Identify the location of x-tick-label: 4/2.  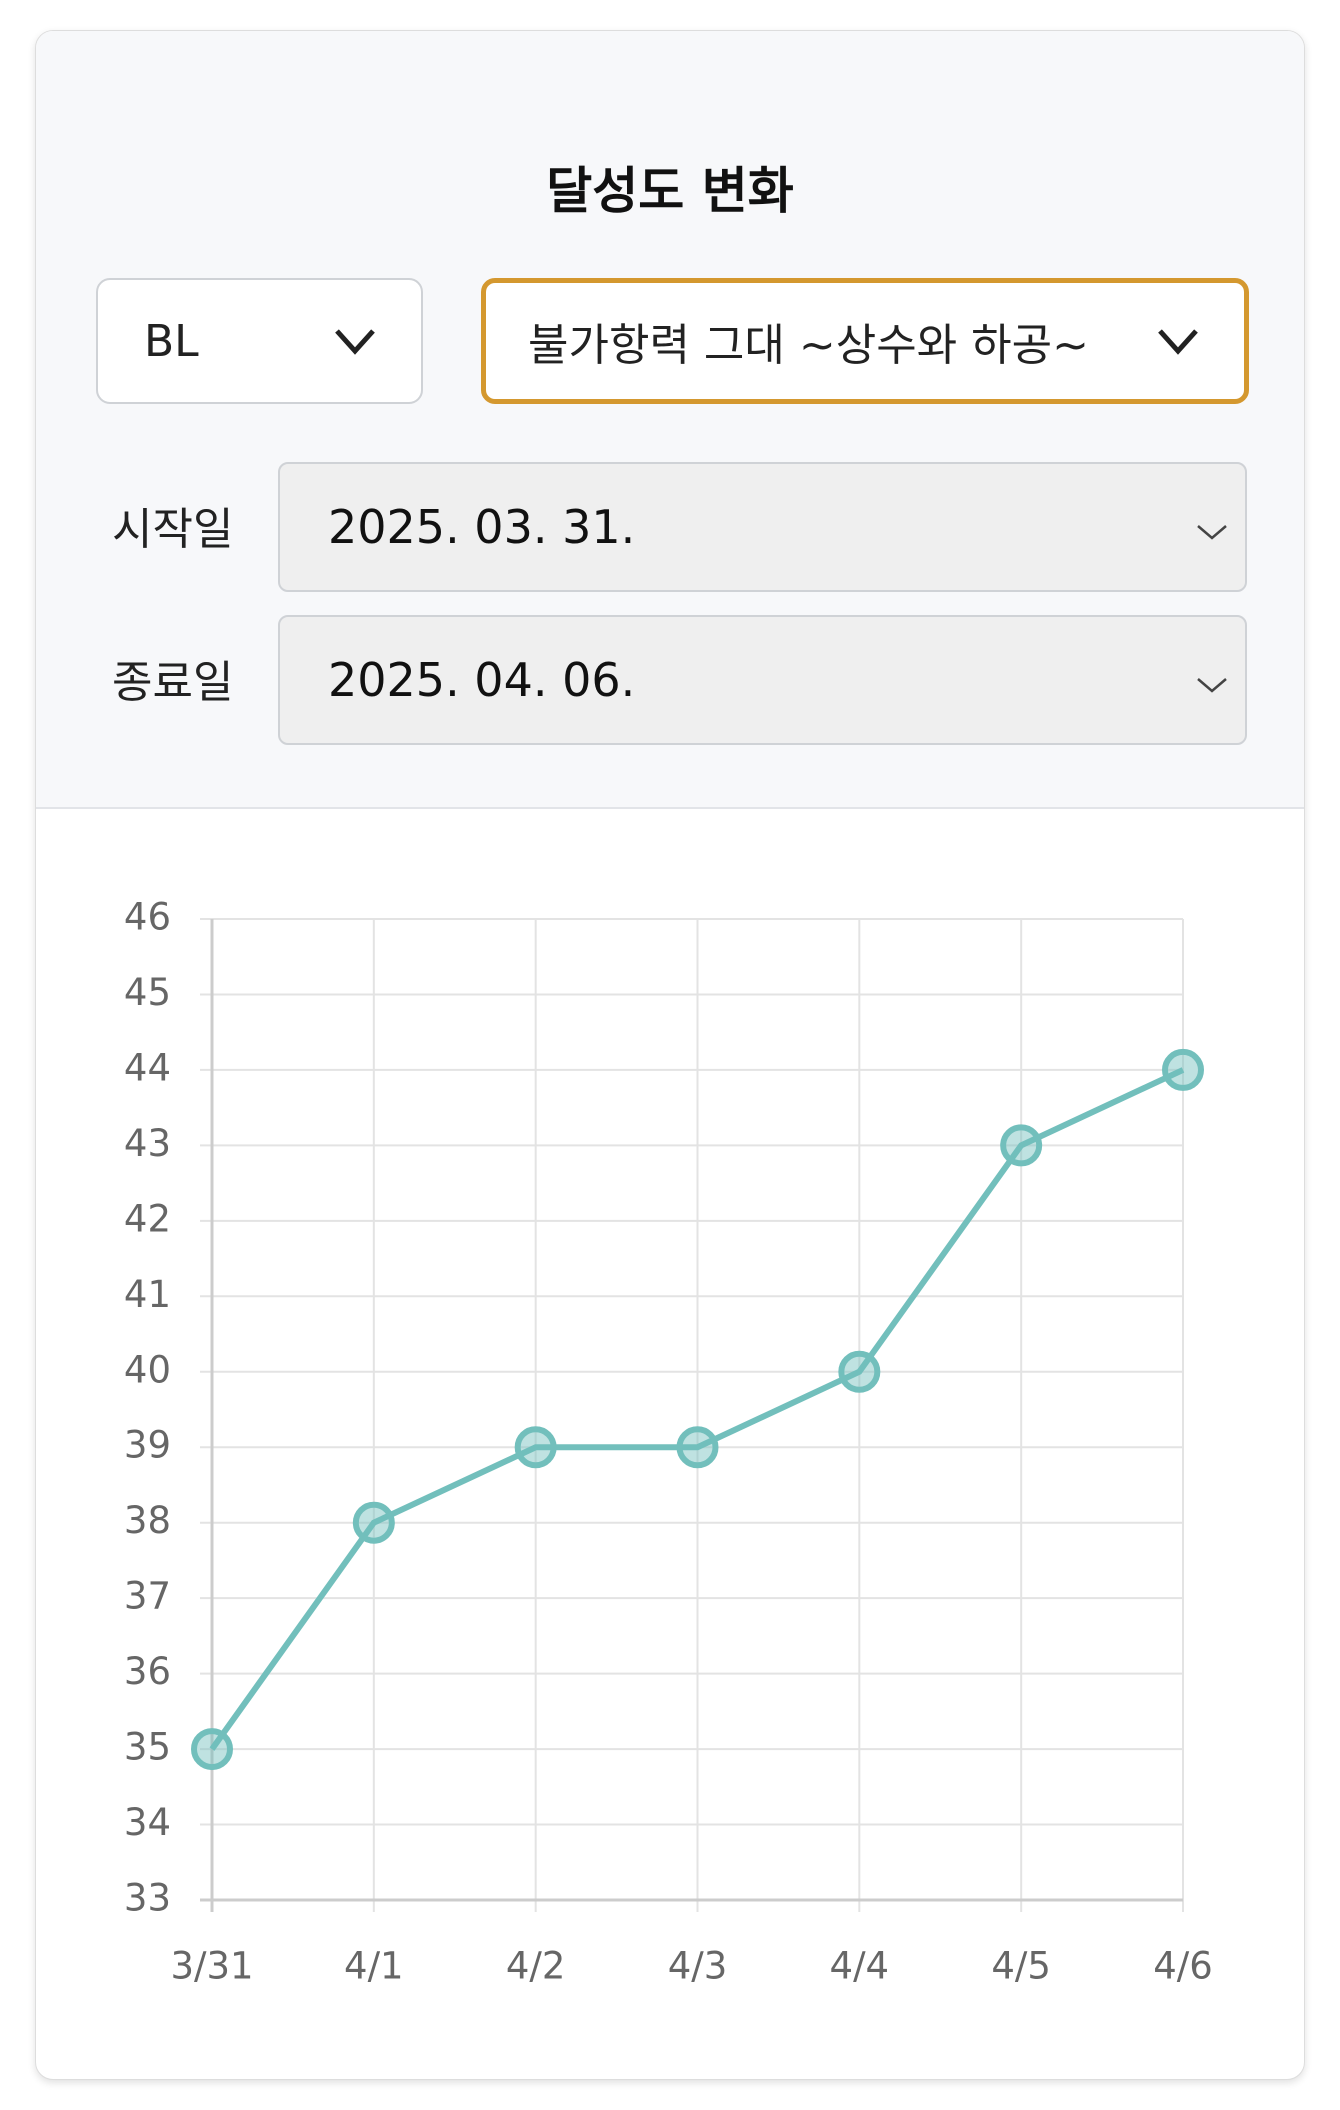
(536, 1966).